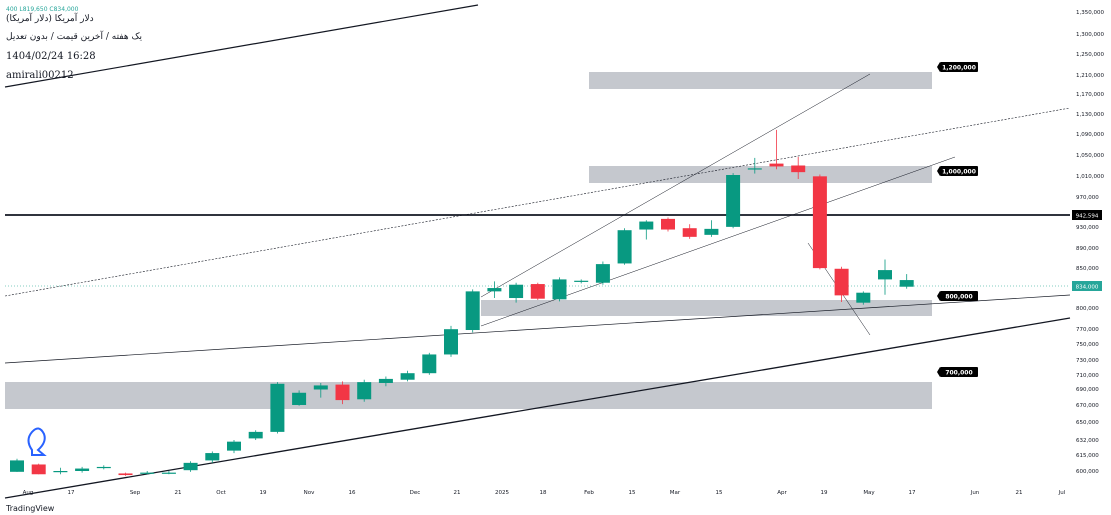 This screenshot has width=1111, height=515. Describe the element at coordinates (502, 493) in the screenshot. I see `x-tick-label: 2025` at that location.